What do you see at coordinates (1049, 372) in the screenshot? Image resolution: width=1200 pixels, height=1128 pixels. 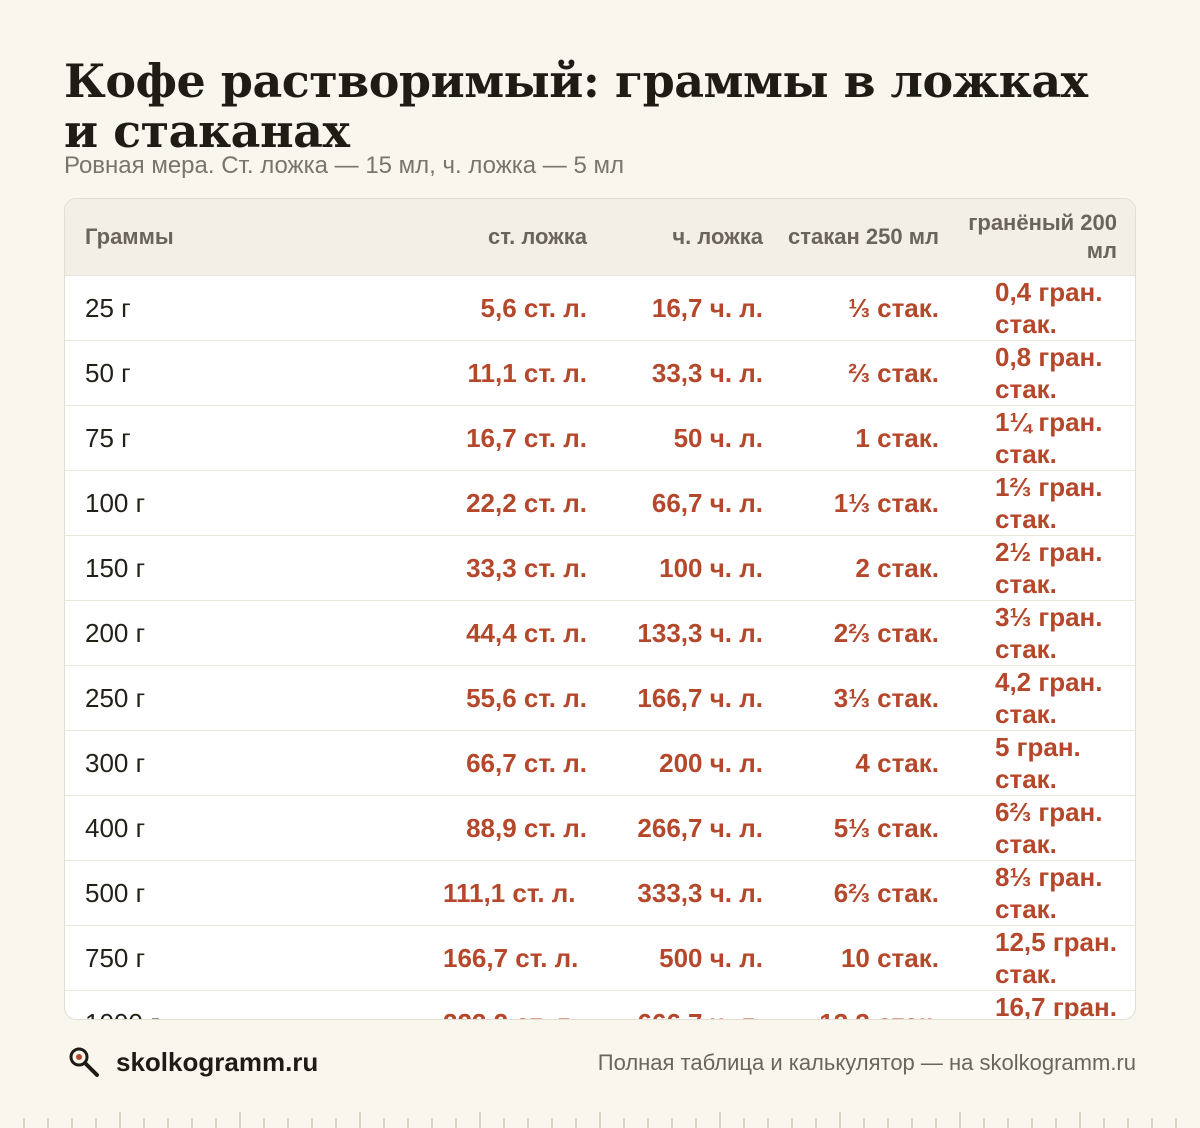 I see `cell-faceted: 0,8 гран. стак.` at bounding box center [1049, 372].